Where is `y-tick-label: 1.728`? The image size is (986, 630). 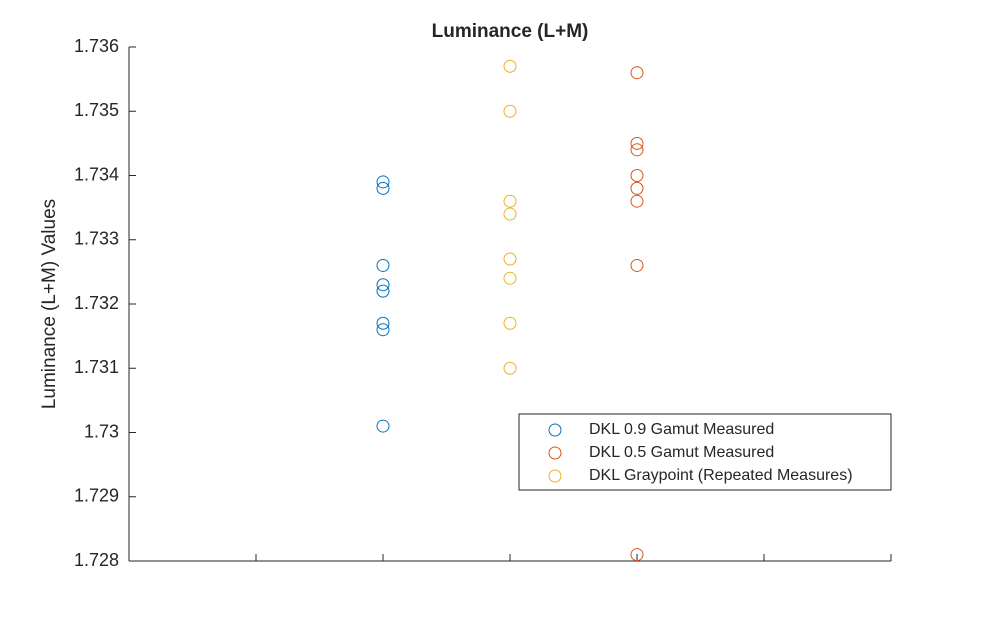 y-tick-label: 1.728 is located at coordinates (96, 560).